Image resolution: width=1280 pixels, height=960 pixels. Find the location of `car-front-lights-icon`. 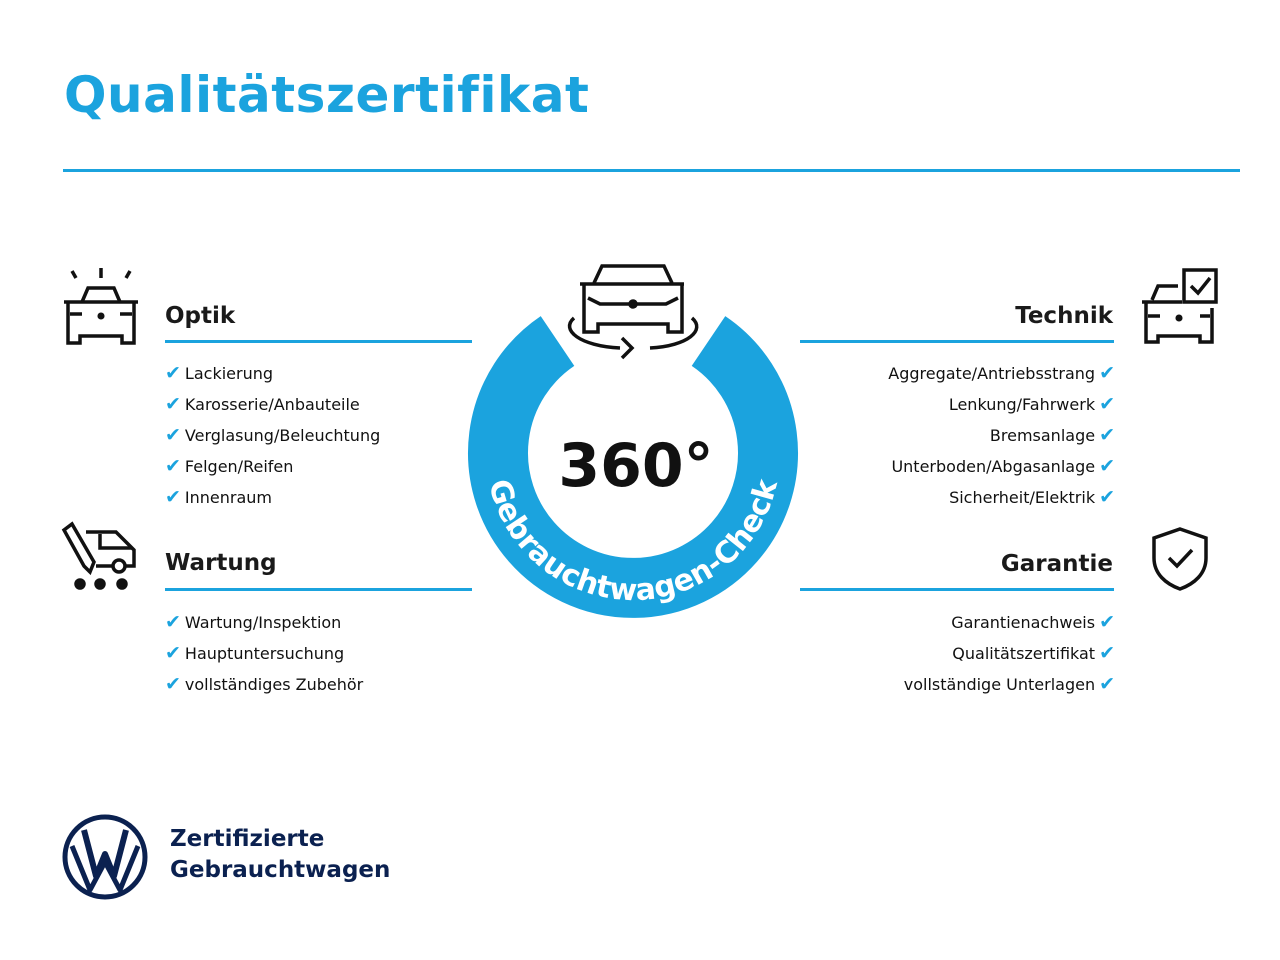

car-front-lights-icon is located at coordinates (101, 306).